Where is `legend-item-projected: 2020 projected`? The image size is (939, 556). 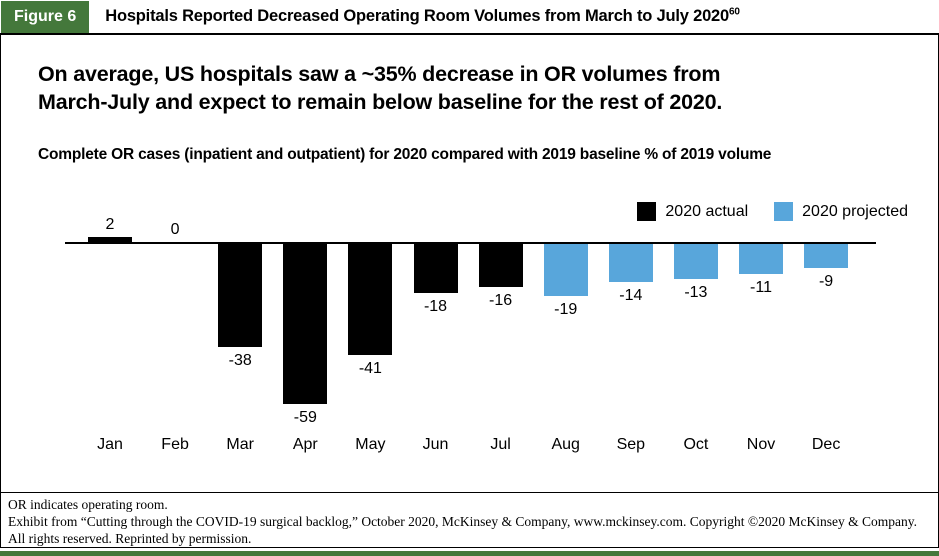 legend-item-projected: 2020 projected is located at coordinates (841, 211).